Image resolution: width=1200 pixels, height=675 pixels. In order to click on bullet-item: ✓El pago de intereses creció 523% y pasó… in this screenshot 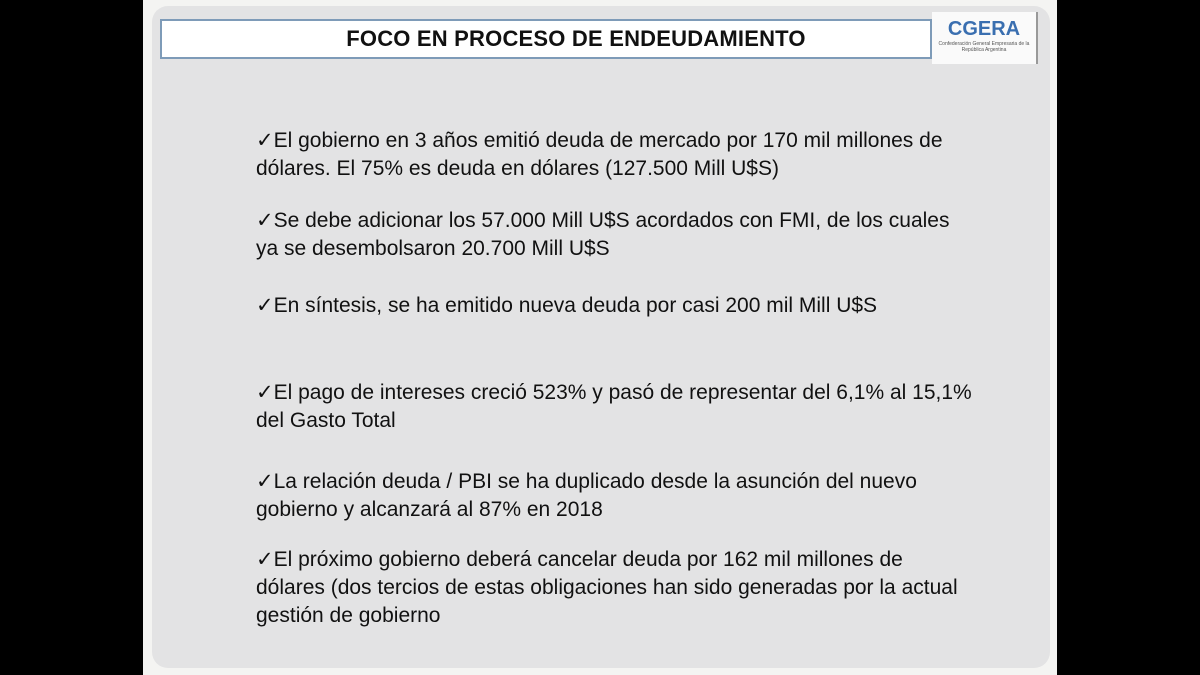, I will do `click(614, 406)`.